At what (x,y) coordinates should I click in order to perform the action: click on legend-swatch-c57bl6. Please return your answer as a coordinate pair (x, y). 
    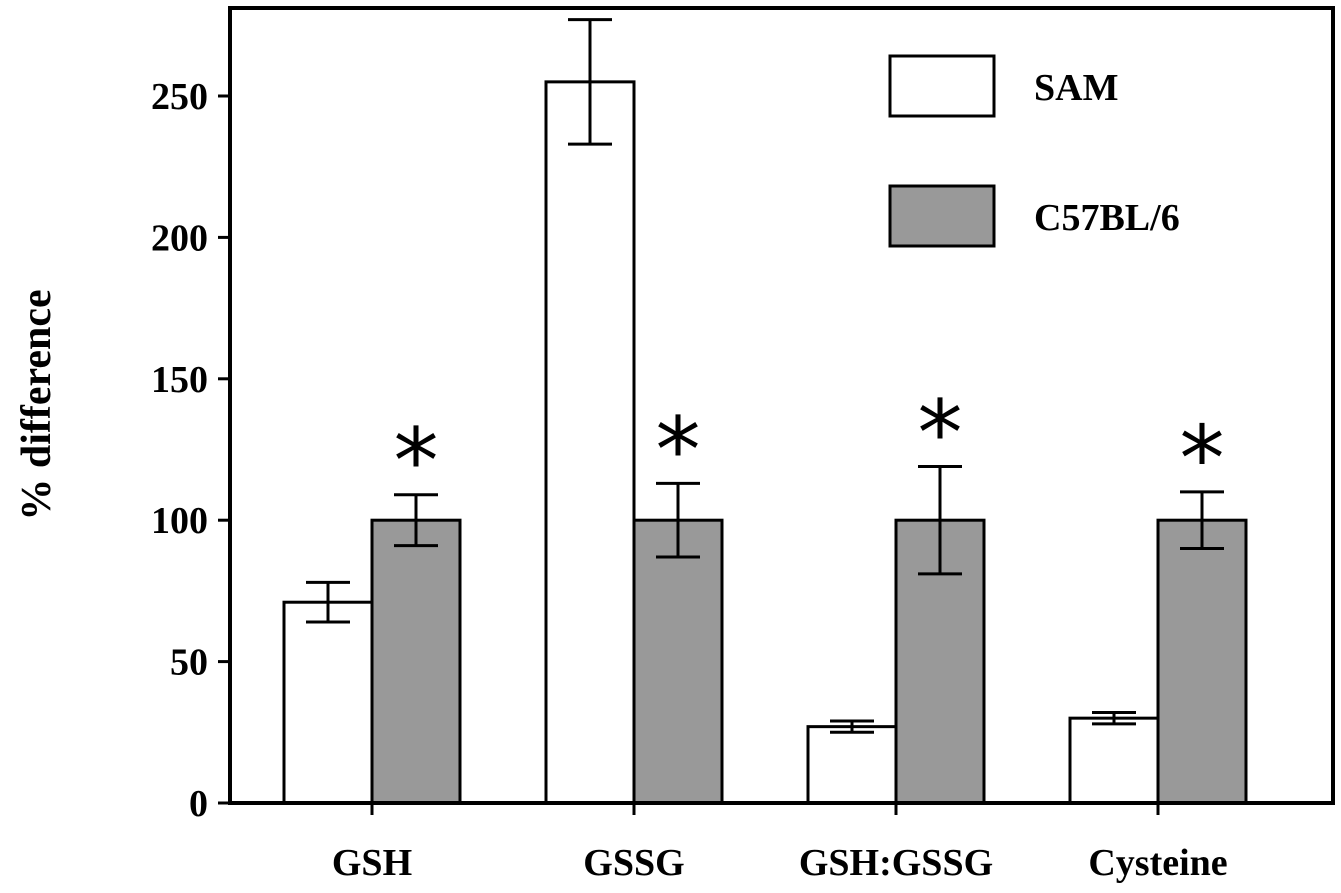
    Looking at the image, I should click on (942, 216).